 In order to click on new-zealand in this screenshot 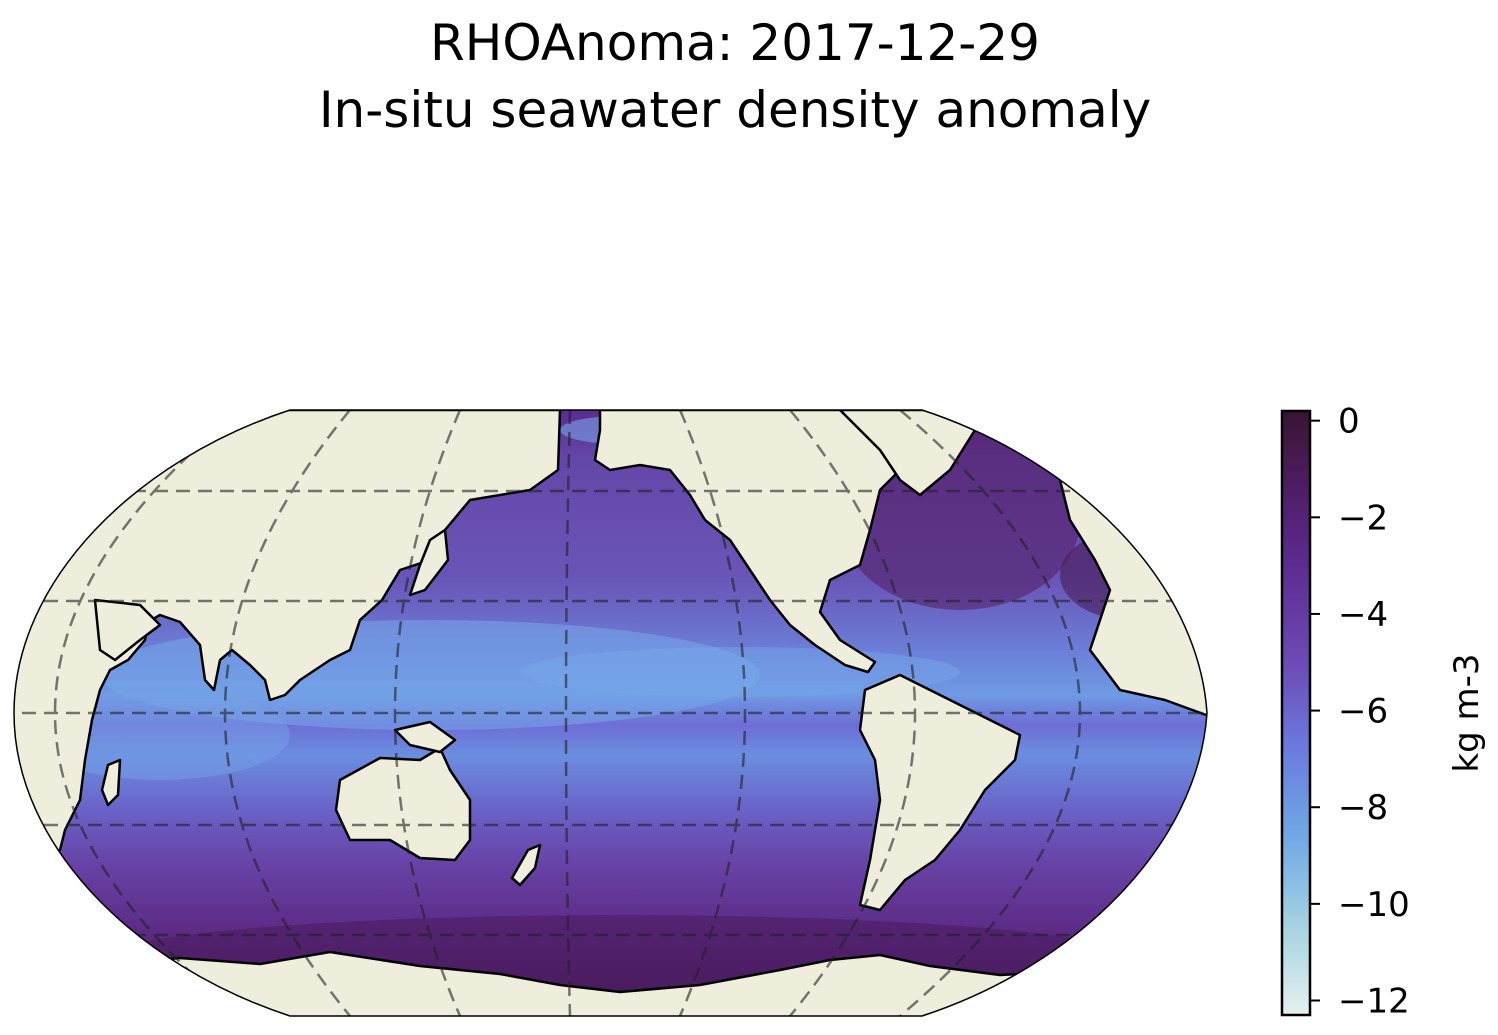, I will do `click(526, 865)`.